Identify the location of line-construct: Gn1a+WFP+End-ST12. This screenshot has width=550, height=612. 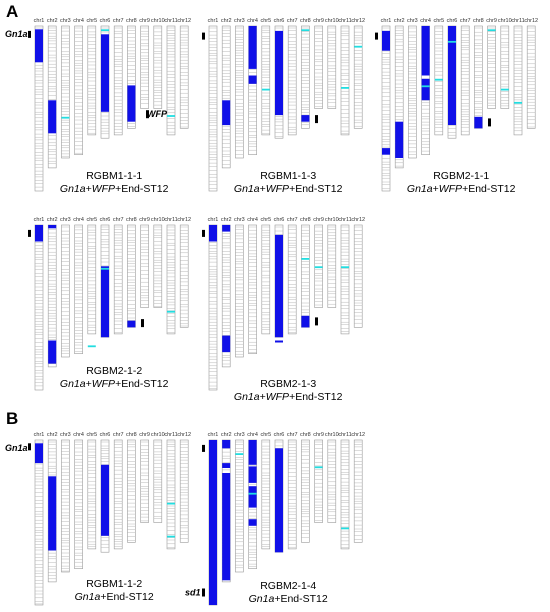
(288, 189).